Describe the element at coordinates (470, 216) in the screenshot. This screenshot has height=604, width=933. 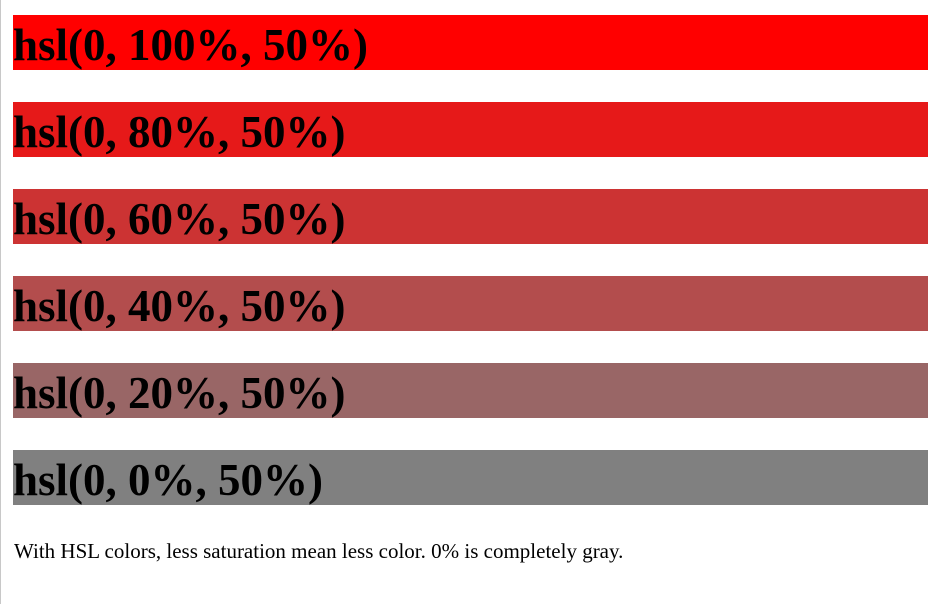
I see `swatch-saturation-60: hsl(0, 60%, 50%)` at that location.